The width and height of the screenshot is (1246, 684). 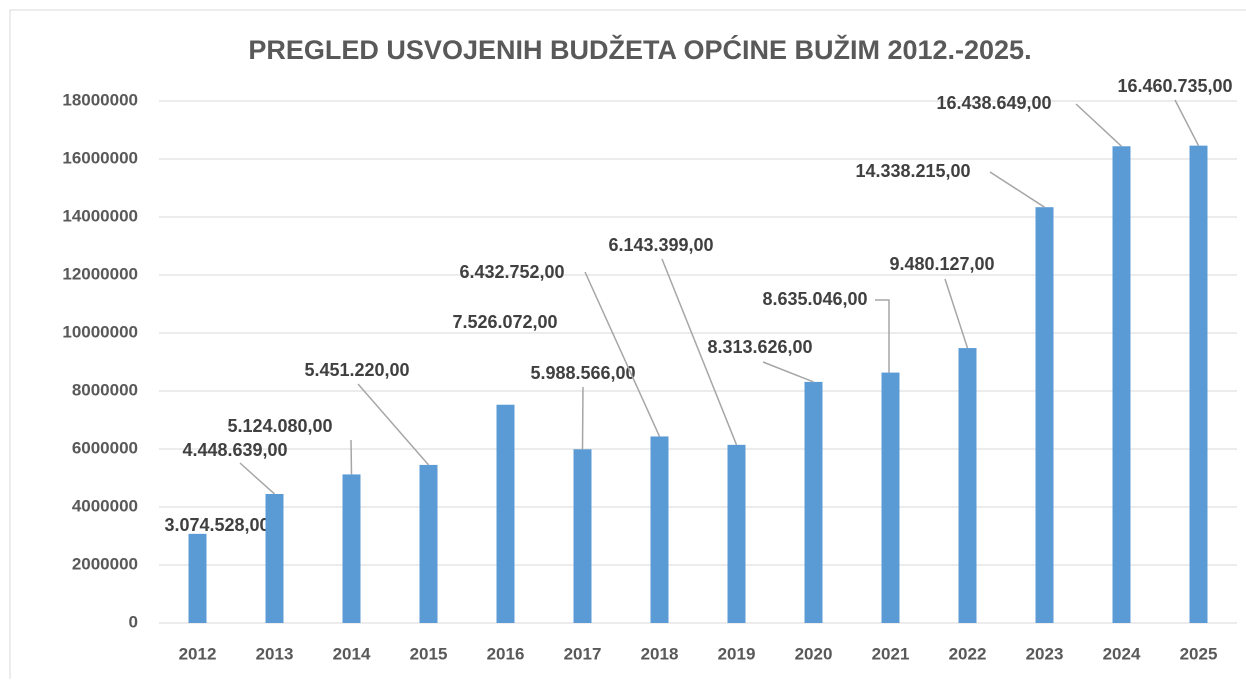 What do you see at coordinates (1045, 653) in the screenshot?
I see `x-tick-label: 2023` at bounding box center [1045, 653].